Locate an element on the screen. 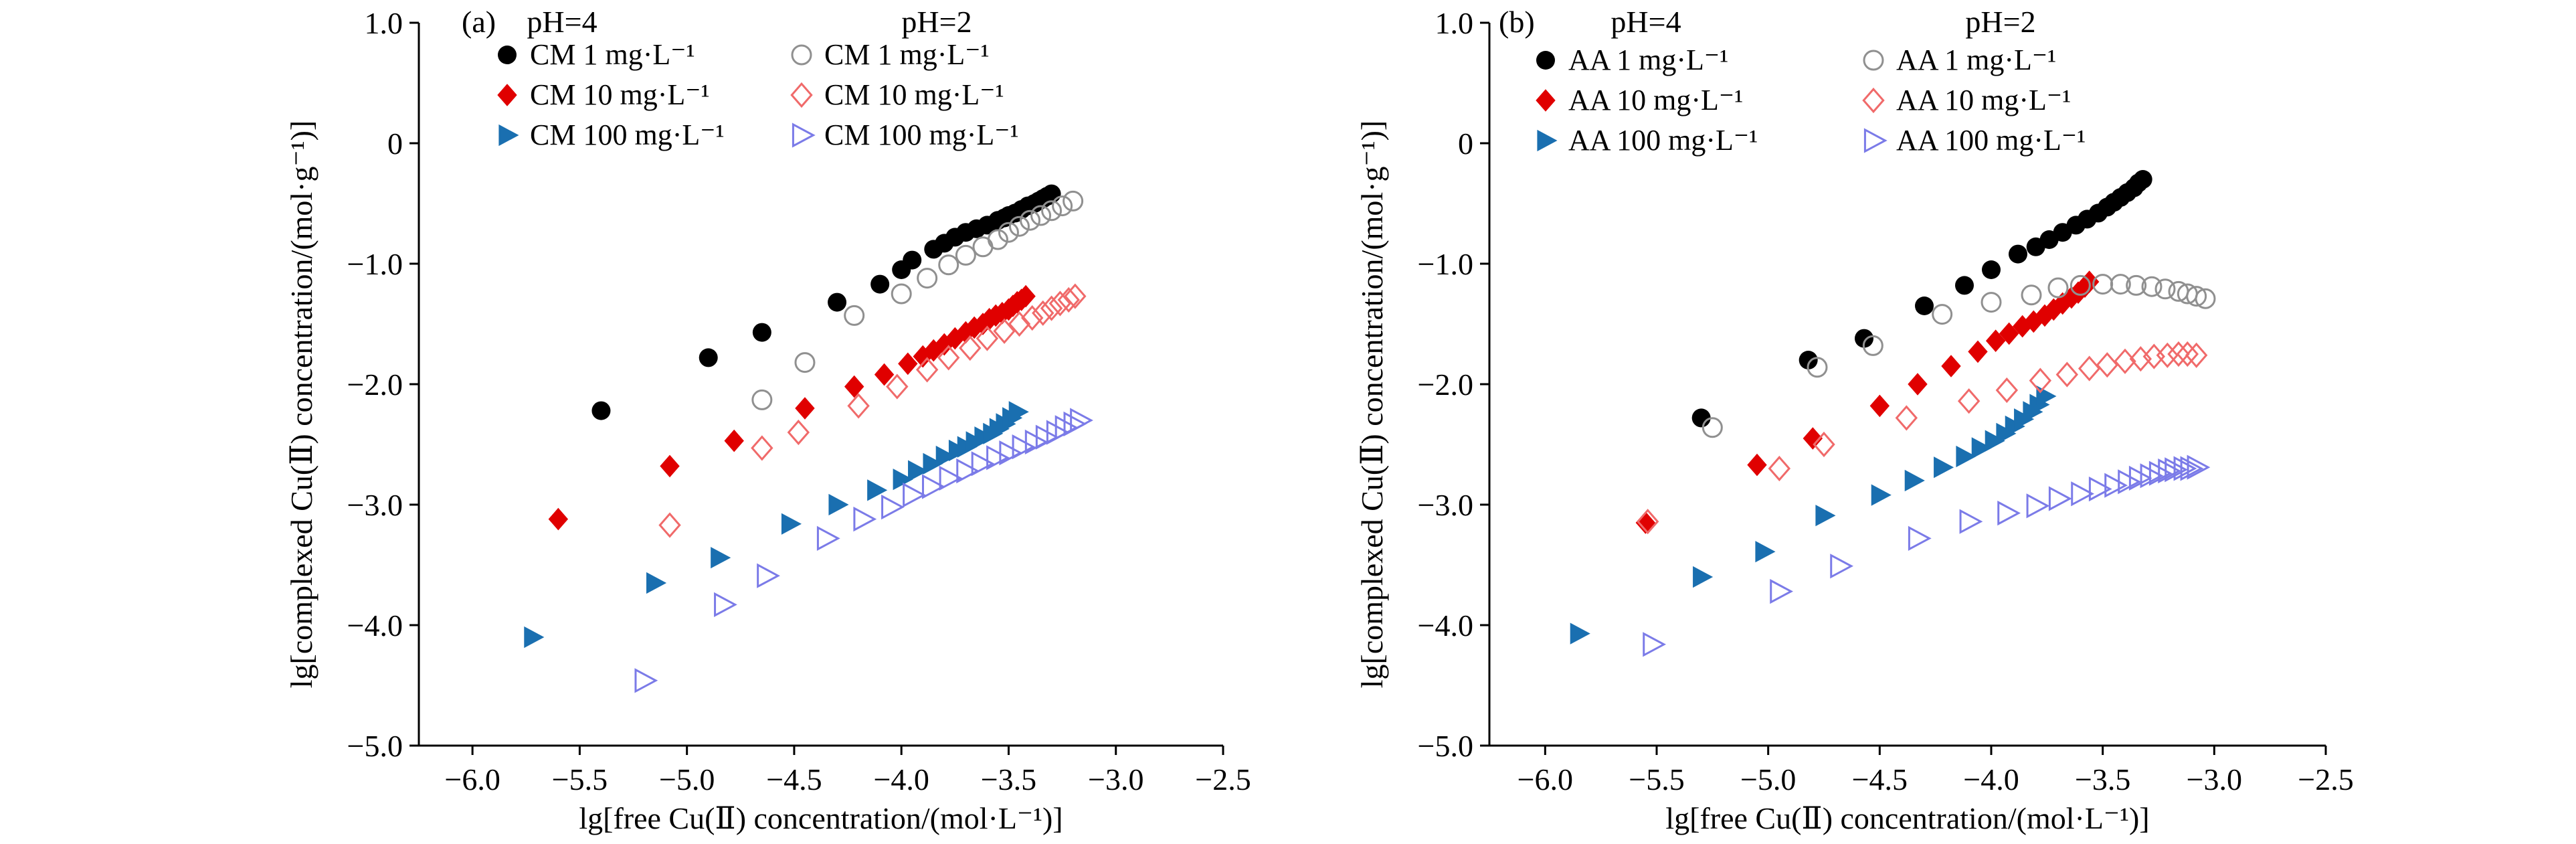  legend-label: AA 100 mg·L⁻¹ is located at coordinates (1663, 140).